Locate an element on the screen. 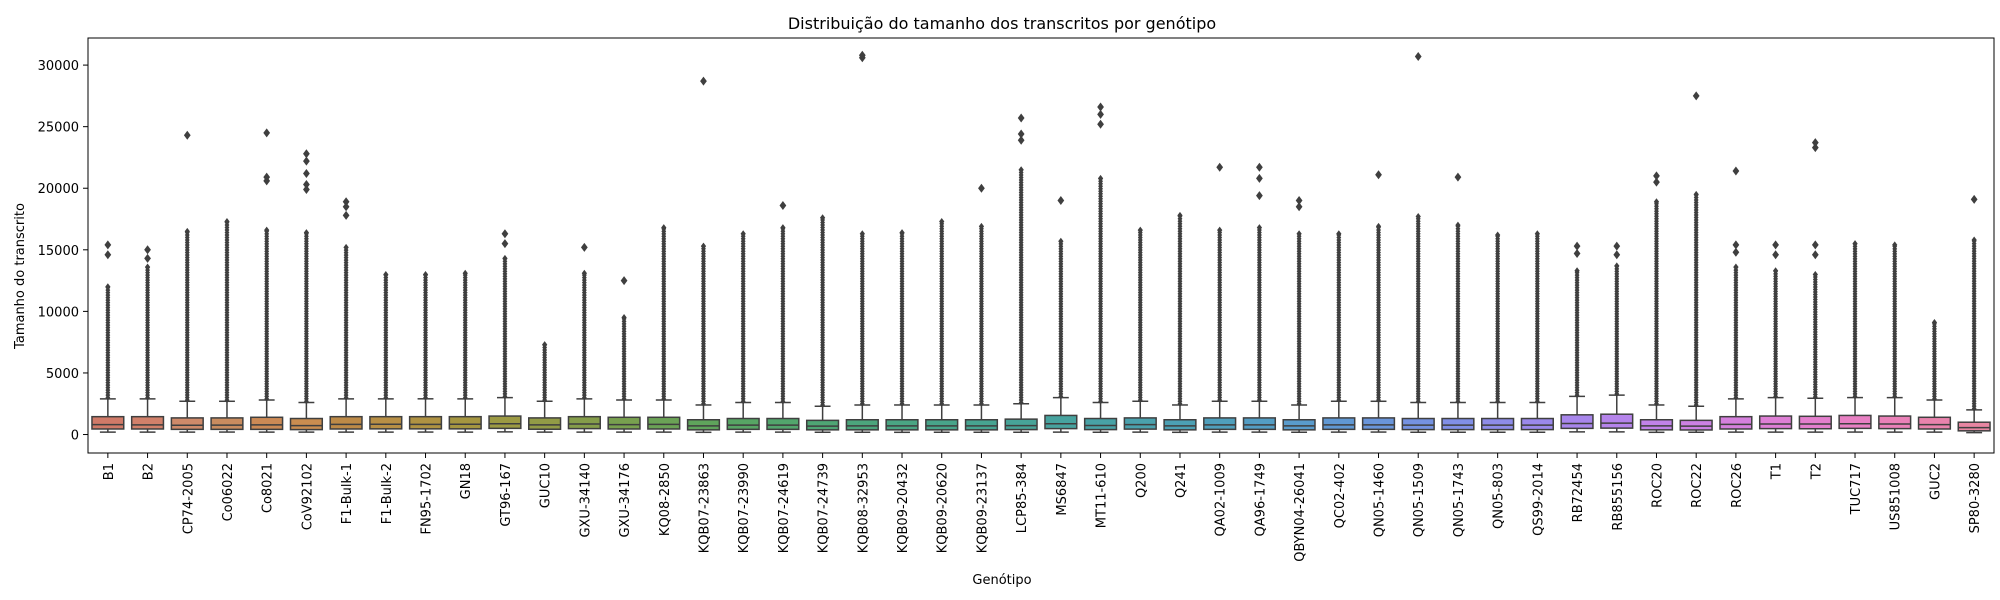 This screenshot has width=2000, height=600. x-tick-label: QN05-1460 is located at coordinates (1380, 500).